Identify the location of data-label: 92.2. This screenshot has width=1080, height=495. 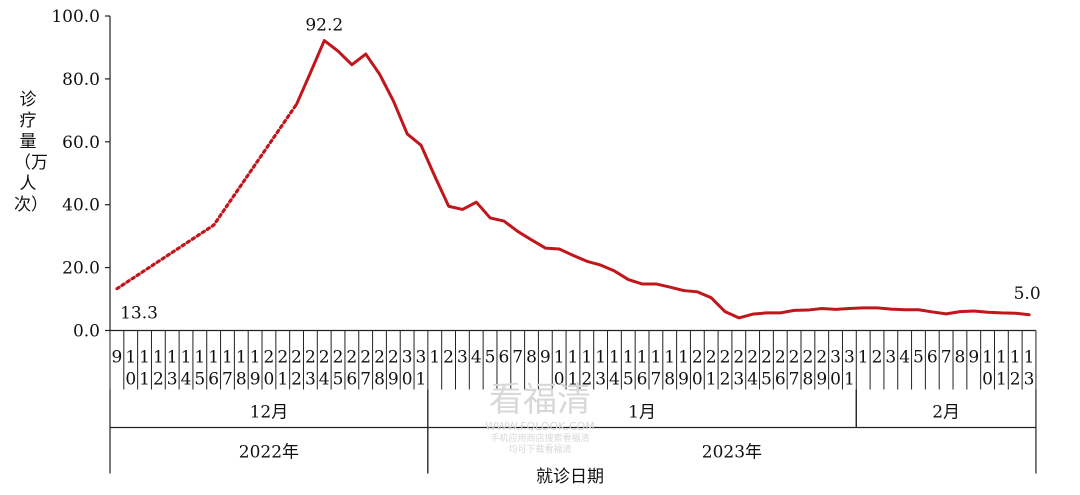
(324, 26).